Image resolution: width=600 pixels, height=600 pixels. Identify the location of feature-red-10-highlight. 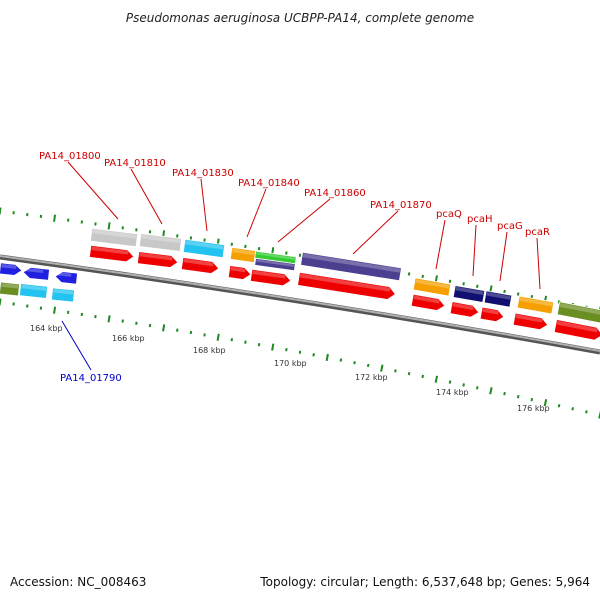
(529, 318).